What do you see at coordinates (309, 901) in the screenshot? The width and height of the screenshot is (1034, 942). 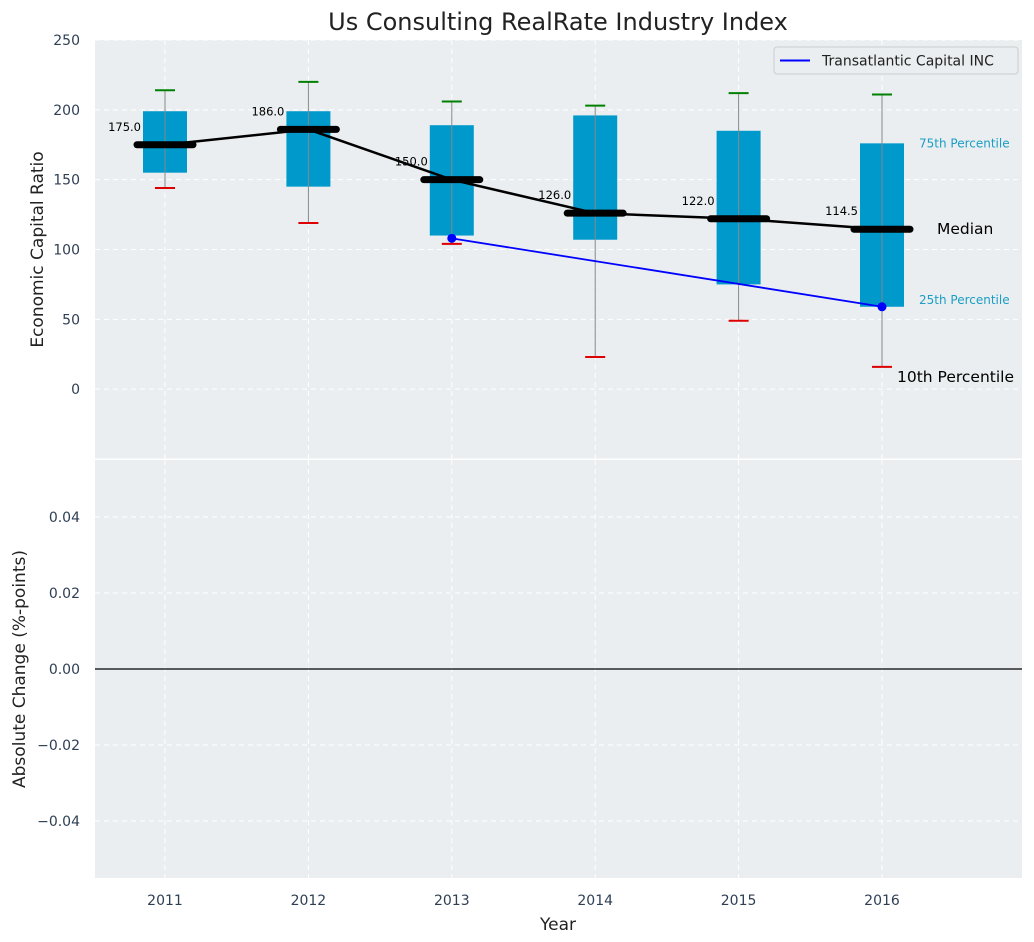 I see `x-tick-label: 2012` at bounding box center [309, 901].